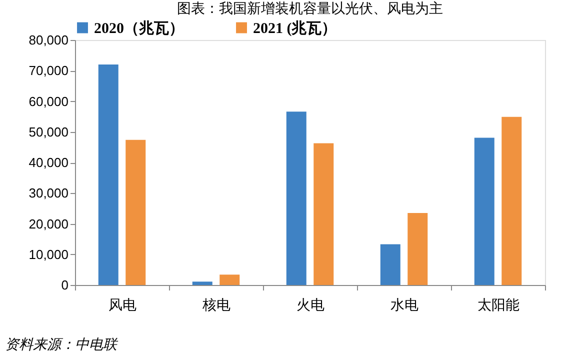 The height and width of the screenshot is (361, 578). I want to click on x-tick-label: 水电, so click(404, 306).